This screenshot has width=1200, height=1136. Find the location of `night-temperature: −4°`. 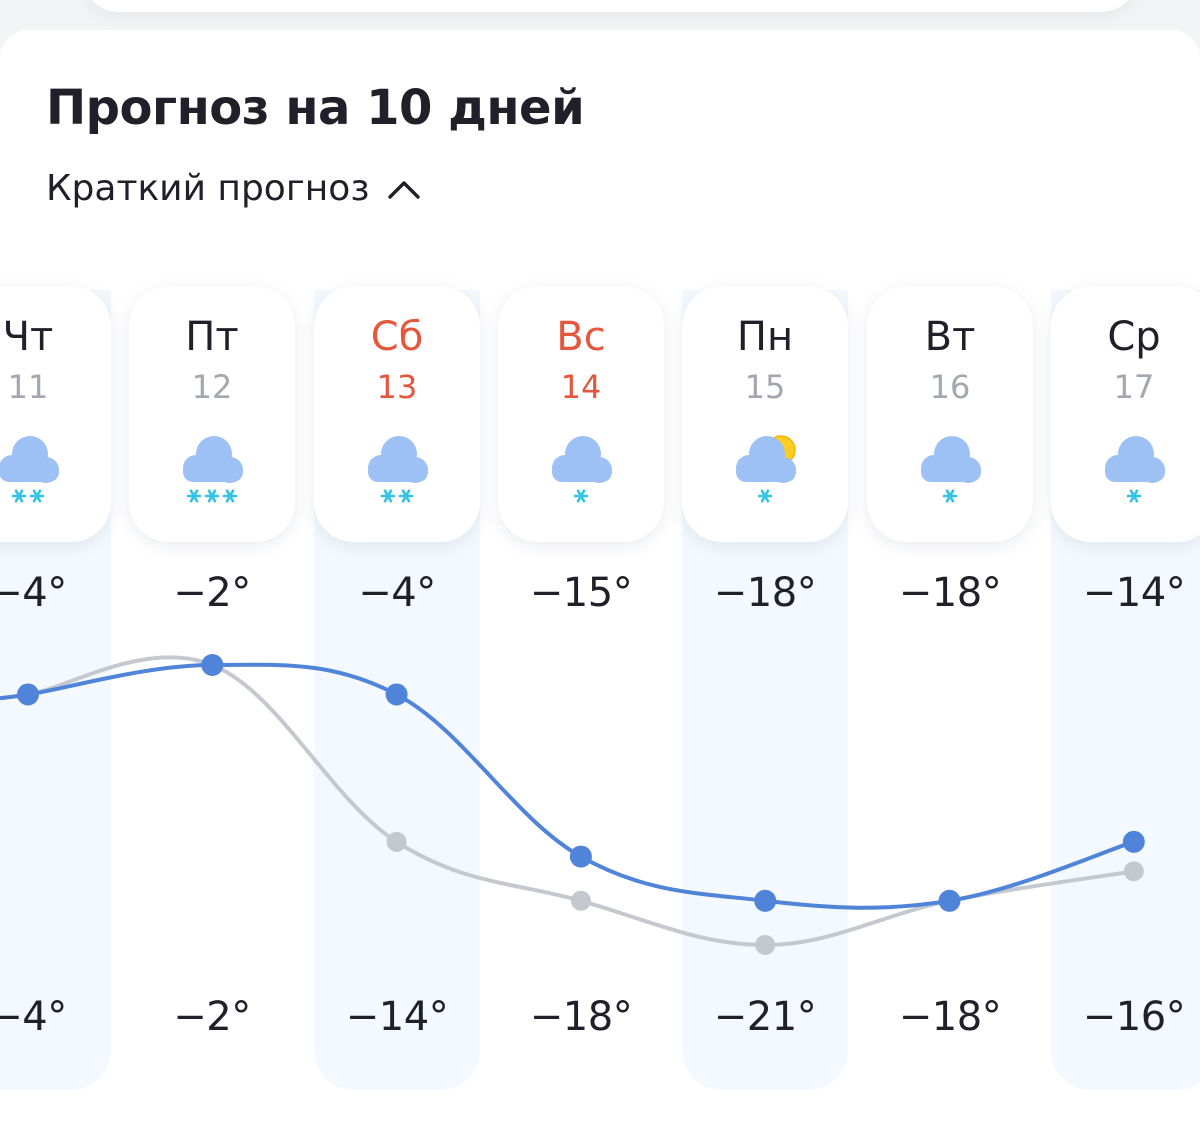

night-temperature: −4° is located at coordinates (33, 1017).